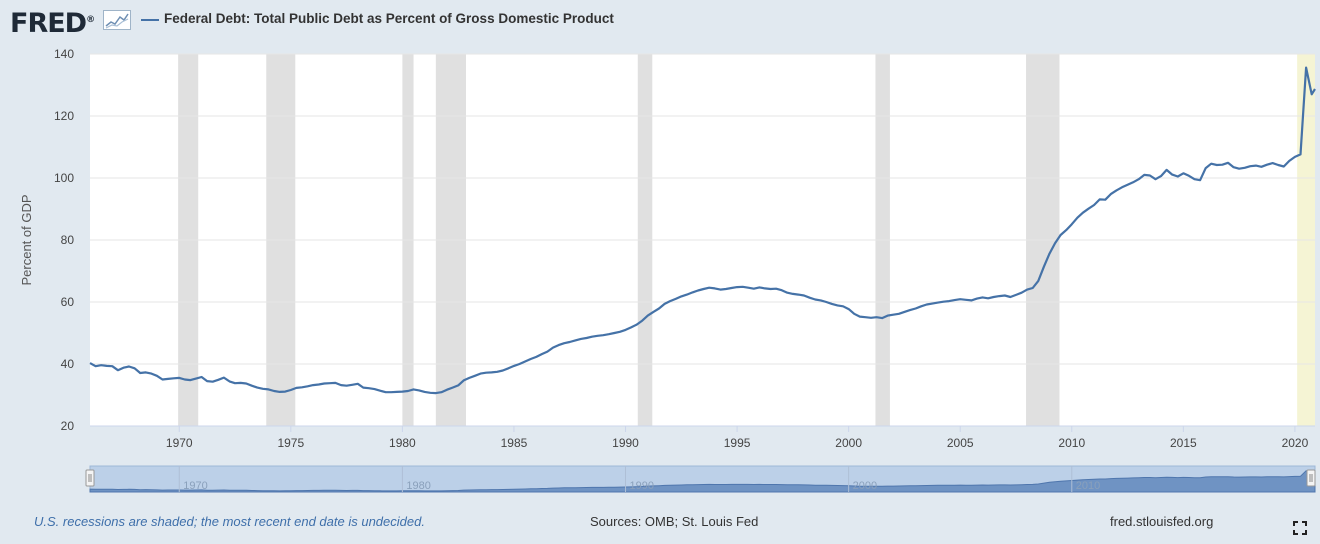 This screenshot has width=1320, height=544. I want to click on x-tick-label: 1990, so click(625, 443).